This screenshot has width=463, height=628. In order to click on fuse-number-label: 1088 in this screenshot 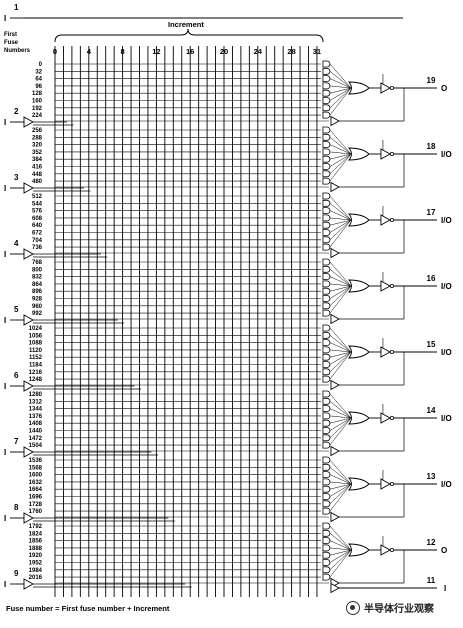, I will do `click(36, 344)`.